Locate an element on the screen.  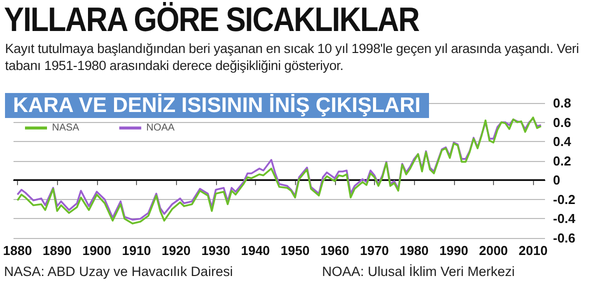
annotation: KARA VE DENİZ ISISININ İNİŞ ÇIKIŞLARI is located at coordinates (217, 105).